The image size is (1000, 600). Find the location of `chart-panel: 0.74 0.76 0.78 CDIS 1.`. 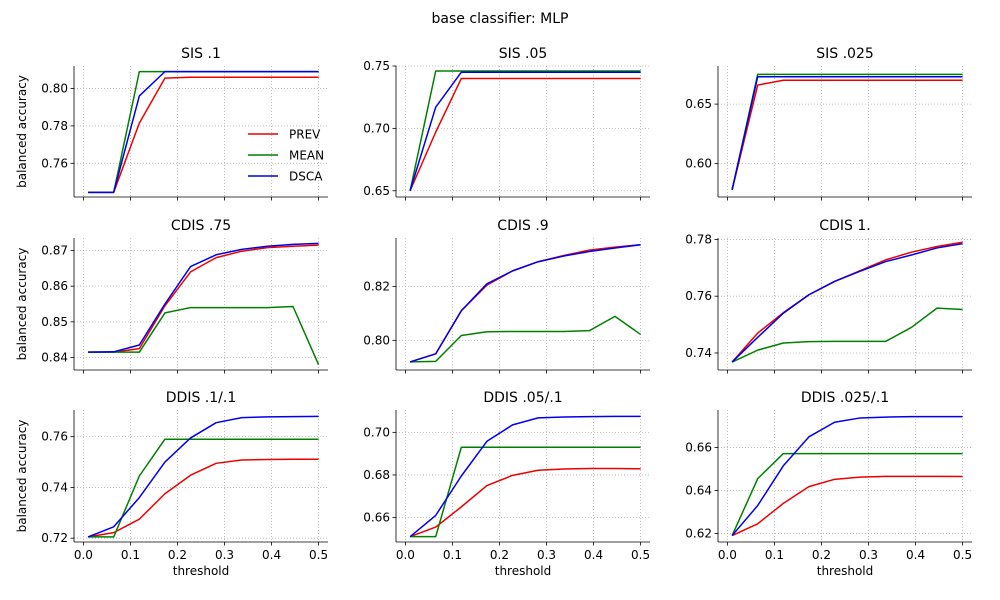

chart-panel: 0.74 0.76 0.78 CDIS 1. is located at coordinates (828, 296).